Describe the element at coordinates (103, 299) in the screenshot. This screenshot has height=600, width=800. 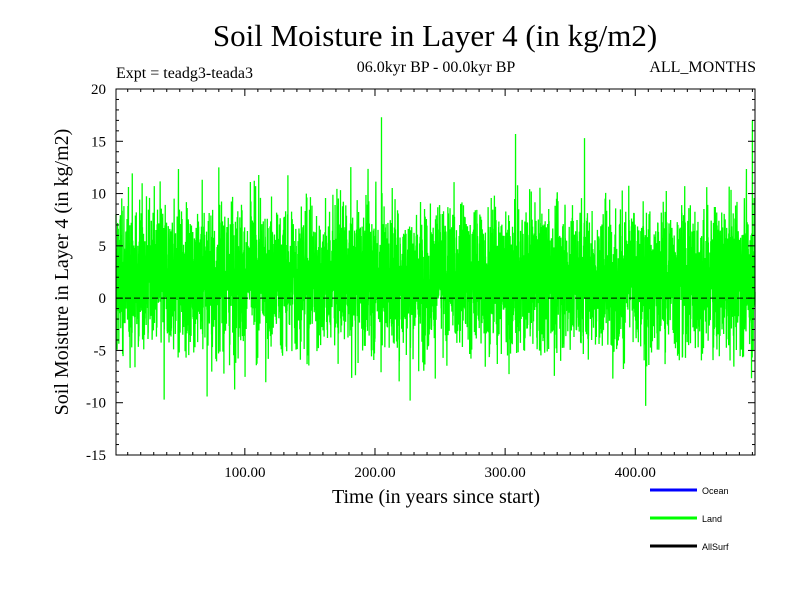
I see `y-tick-label: 0` at that location.